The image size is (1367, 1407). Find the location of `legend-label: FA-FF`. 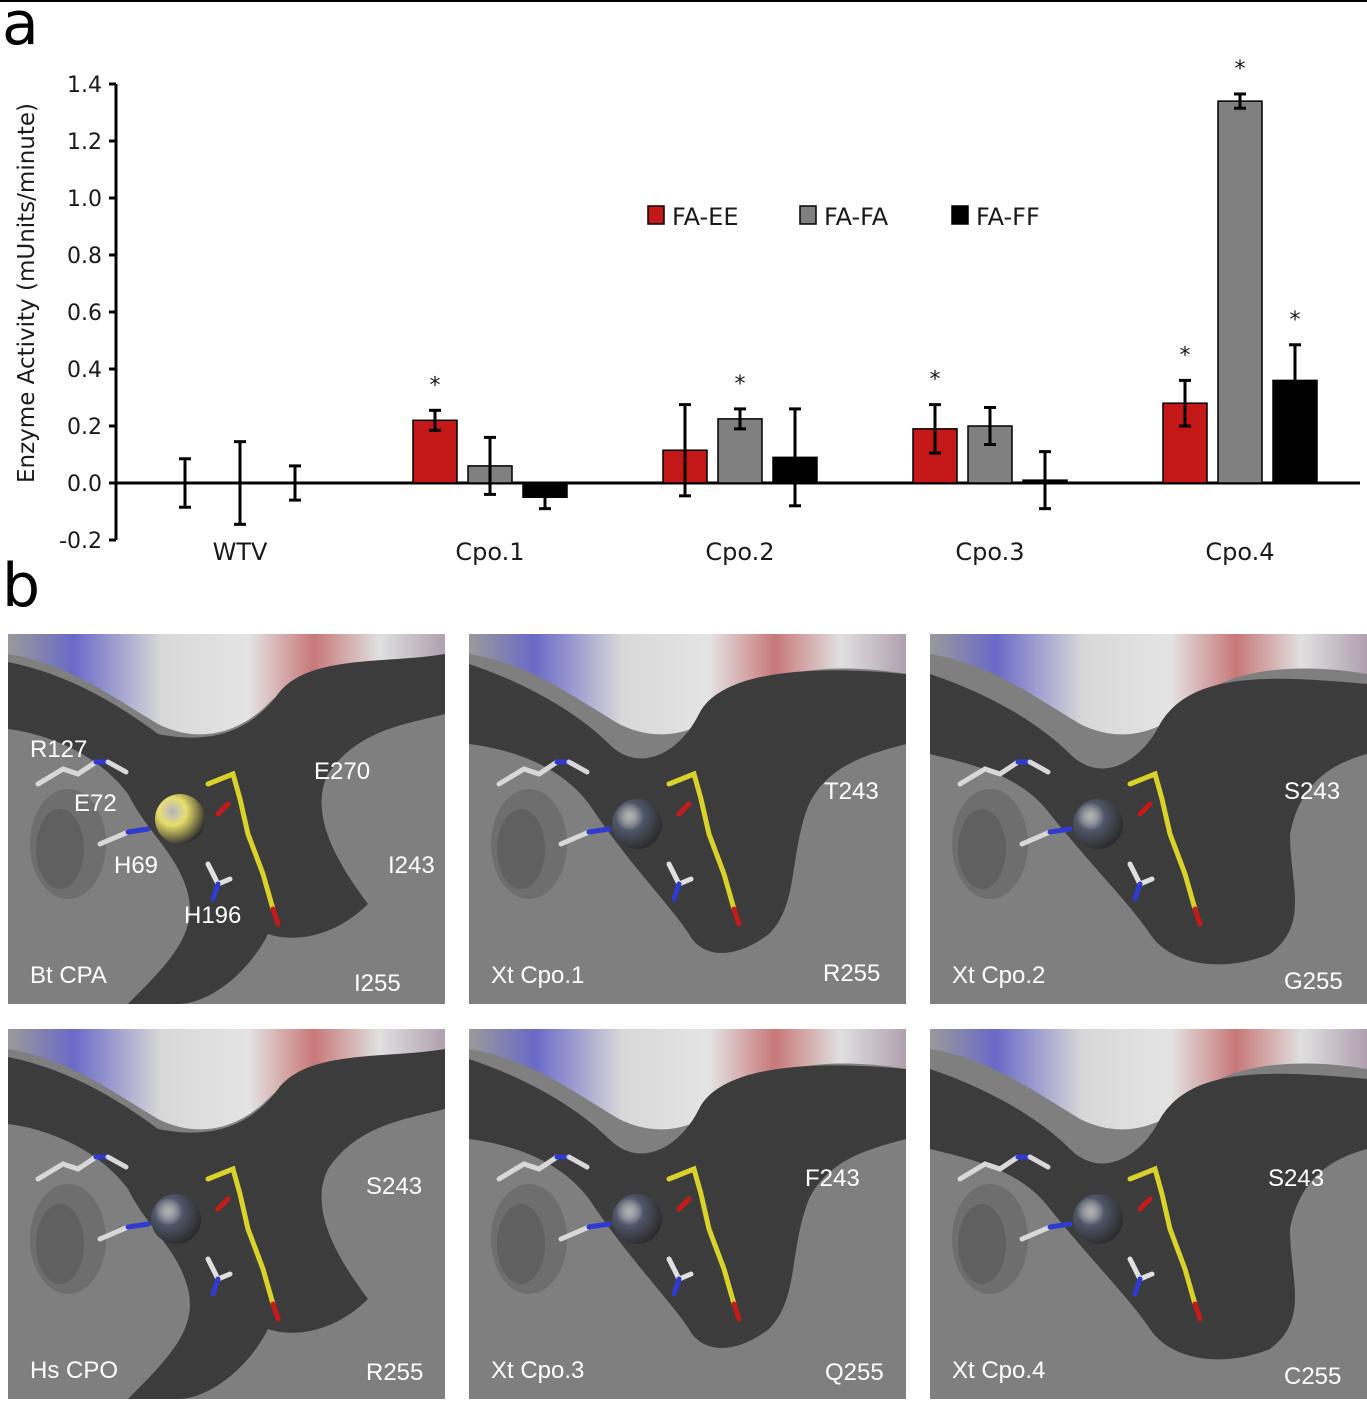

legend-label: FA-FF is located at coordinates (1008, 217).